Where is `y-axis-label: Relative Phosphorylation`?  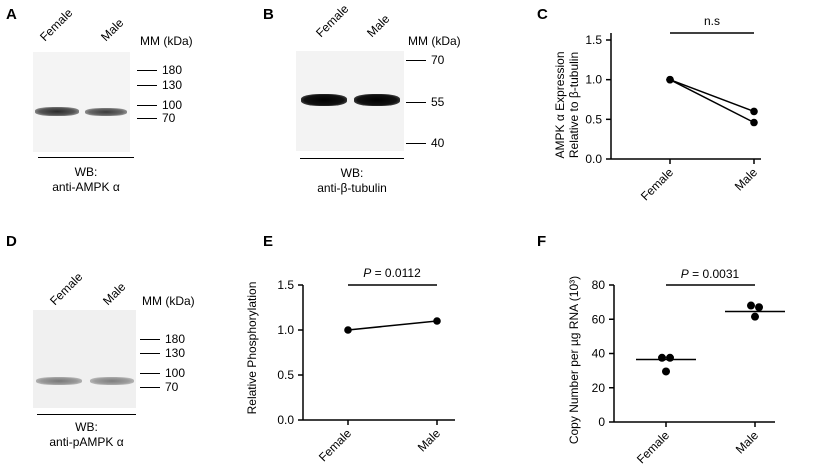 y-axis-label: Relative Phosphorylation is located at coordinates (252, 348).